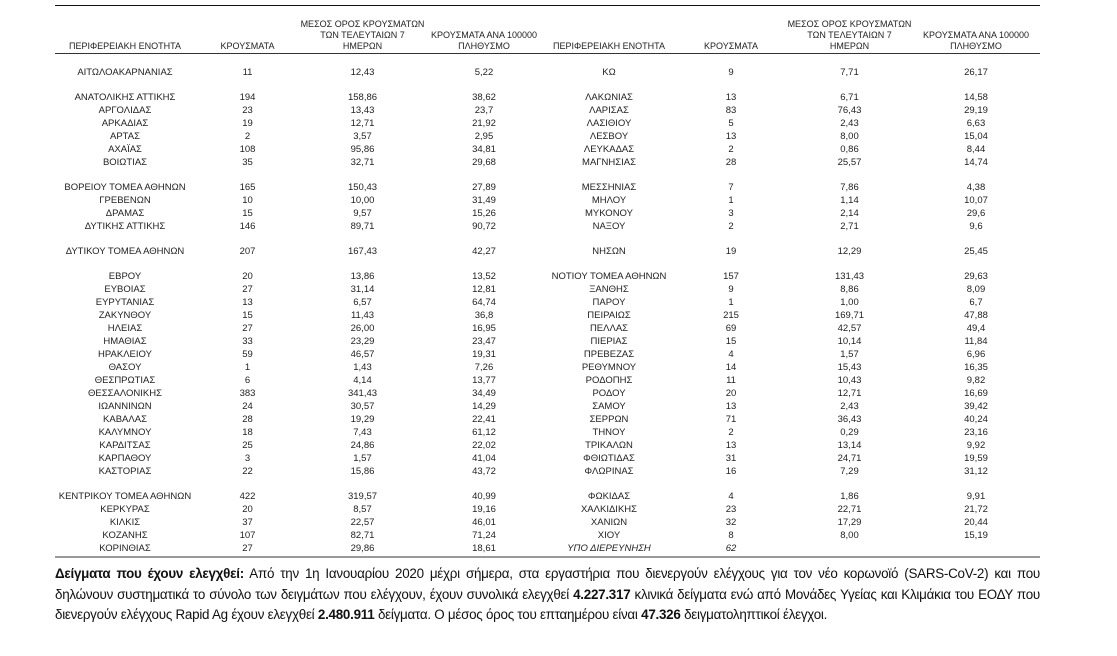  Describe the element at coordinates (484, 136) in the screenshot. I see `left-cases-per-100k: 2,95` at that location.